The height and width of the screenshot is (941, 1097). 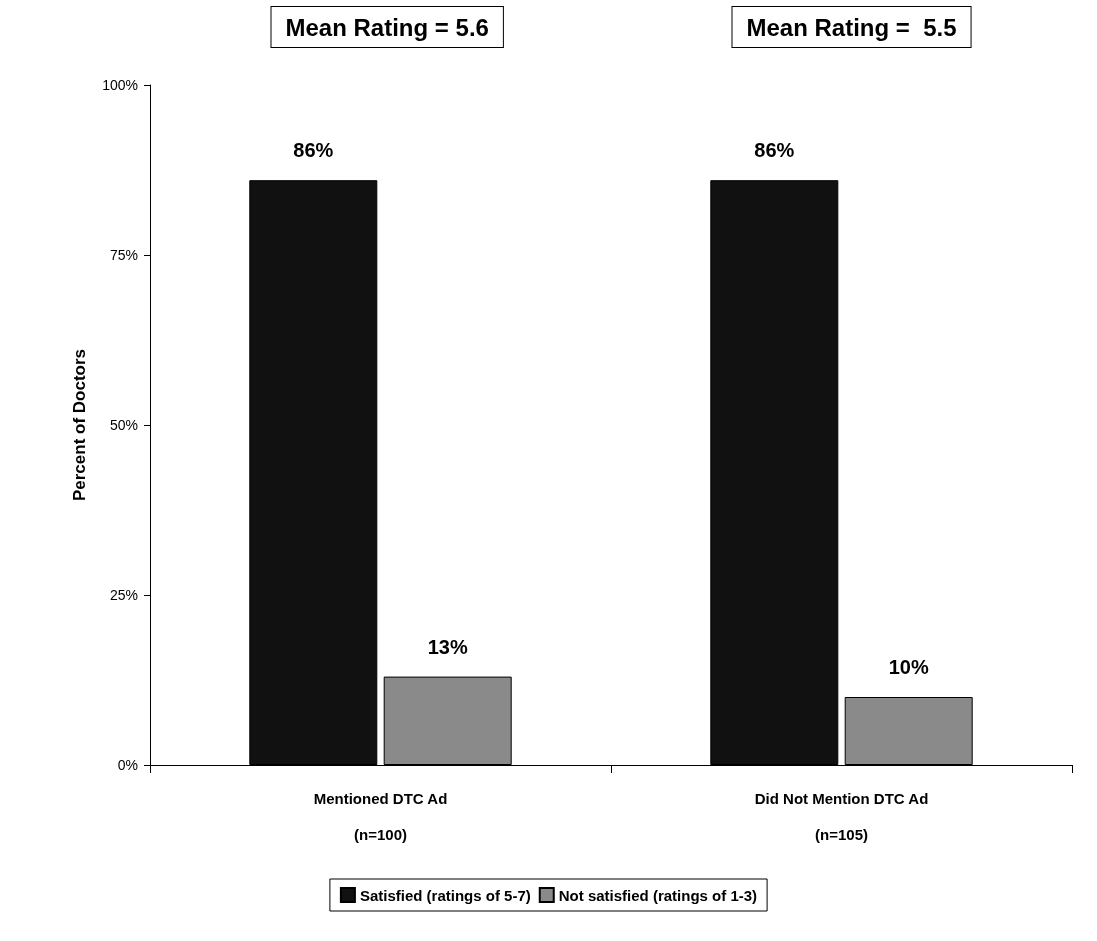 I want to click on y-axis-title: Percent of Doctors, so click(x=79, y=425).